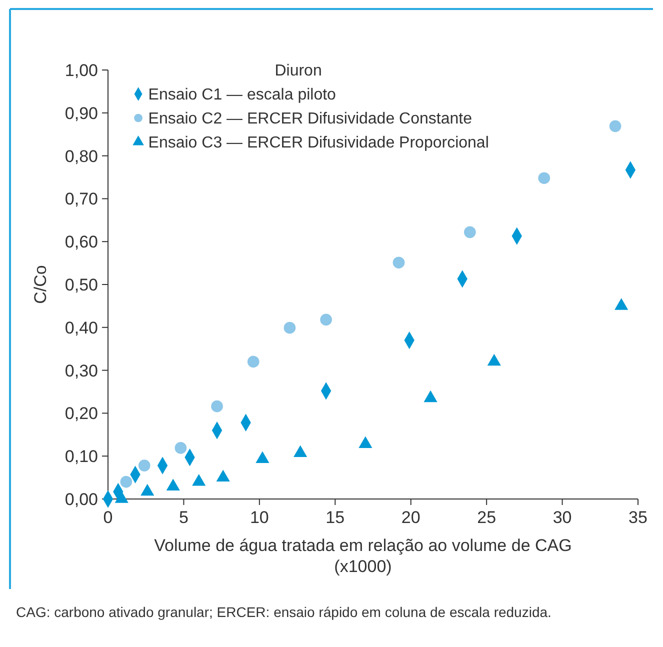 The width and height of the screenshot is (663, 647). What do you see at coordinates (81, 328) in the screenshot?
I see `y-tick-label: 0,40` at bounding box center [81, 328].